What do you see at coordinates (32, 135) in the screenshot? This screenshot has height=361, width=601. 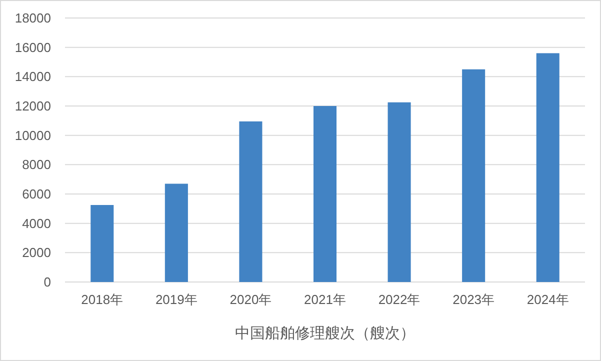 I see `y-tick-label: 10000` at bounding box center [32, 135].